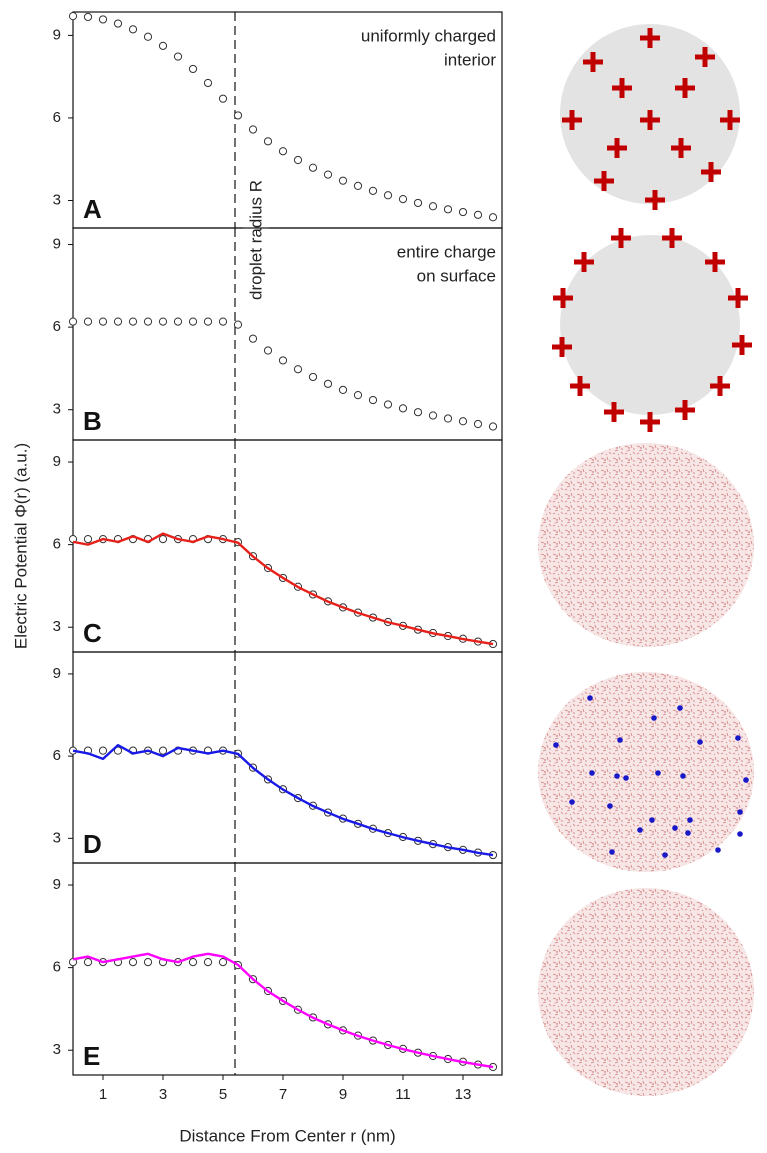  Describe the element at coordinates (255, 240) in the screenshot. I see `radius-label: droplet radius R` at that location.